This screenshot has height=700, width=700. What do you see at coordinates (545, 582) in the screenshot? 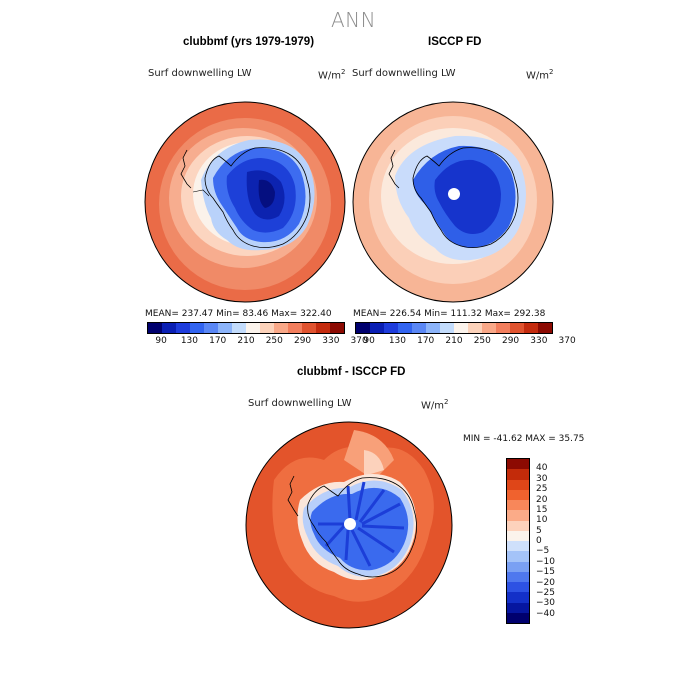
I see `diff-colorbar-tick-label: −20` at bounding box center [545, 582].